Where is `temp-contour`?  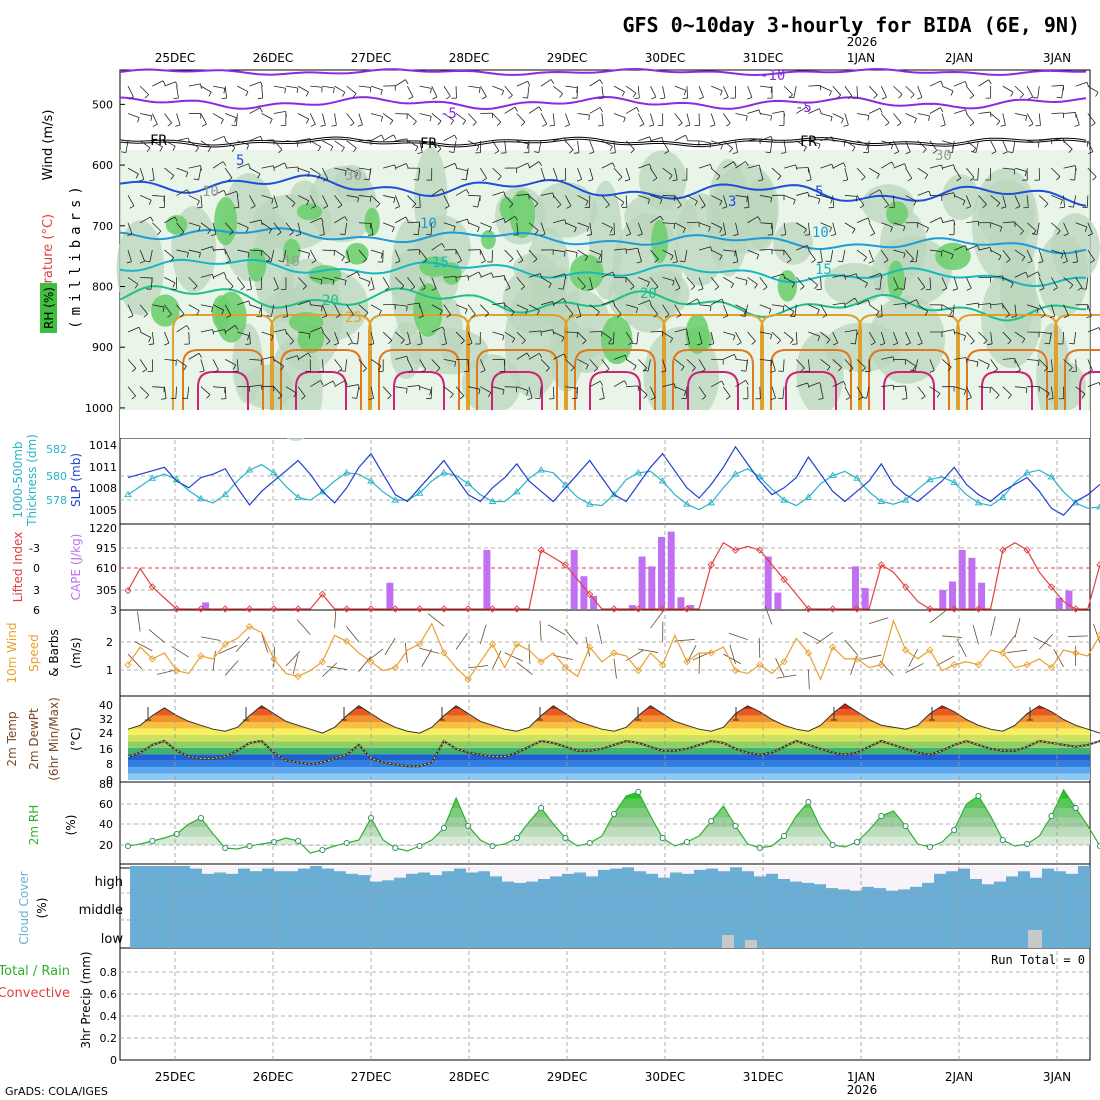
temp-contour is located at coordinates (603, 190).